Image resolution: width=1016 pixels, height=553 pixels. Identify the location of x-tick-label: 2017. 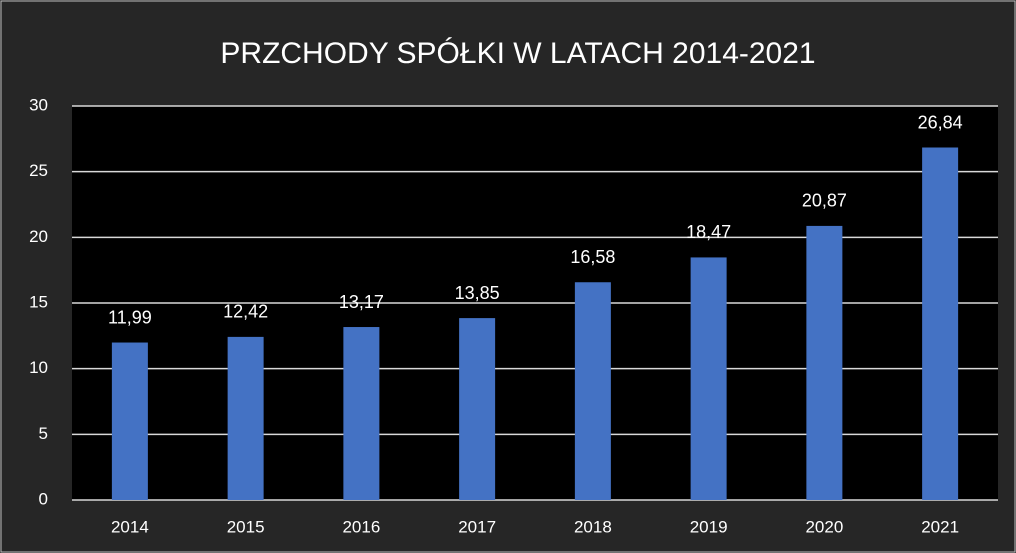
(477, 526).